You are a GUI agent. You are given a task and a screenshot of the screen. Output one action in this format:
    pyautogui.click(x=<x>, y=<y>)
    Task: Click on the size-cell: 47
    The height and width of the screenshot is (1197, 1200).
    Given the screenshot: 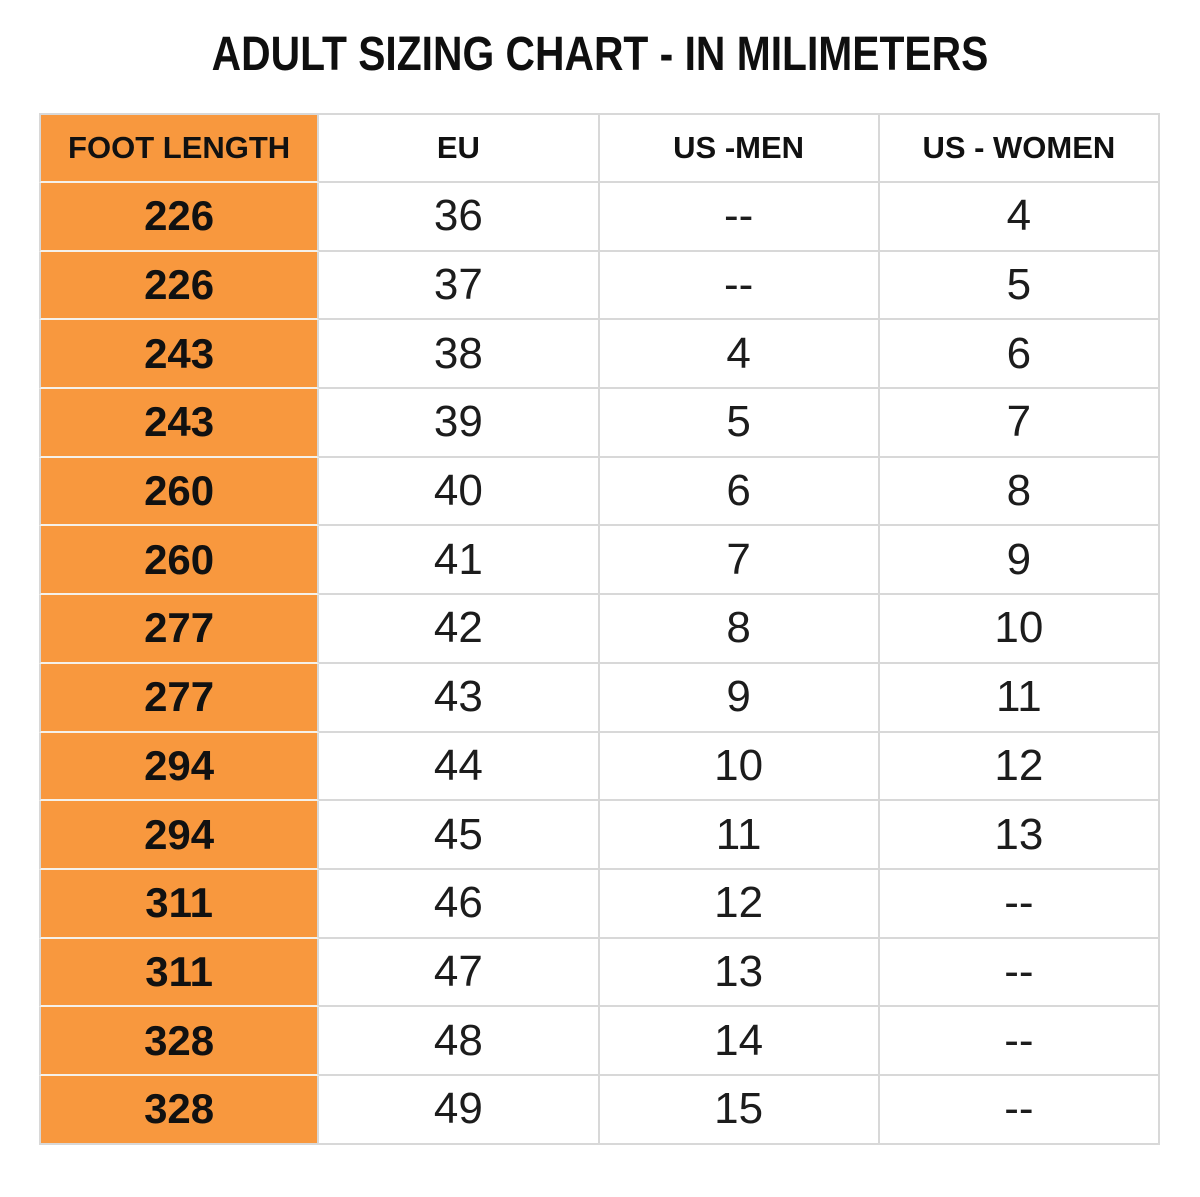 What is the action you would take?
    pyautogui.click(x=459, y=973)
    